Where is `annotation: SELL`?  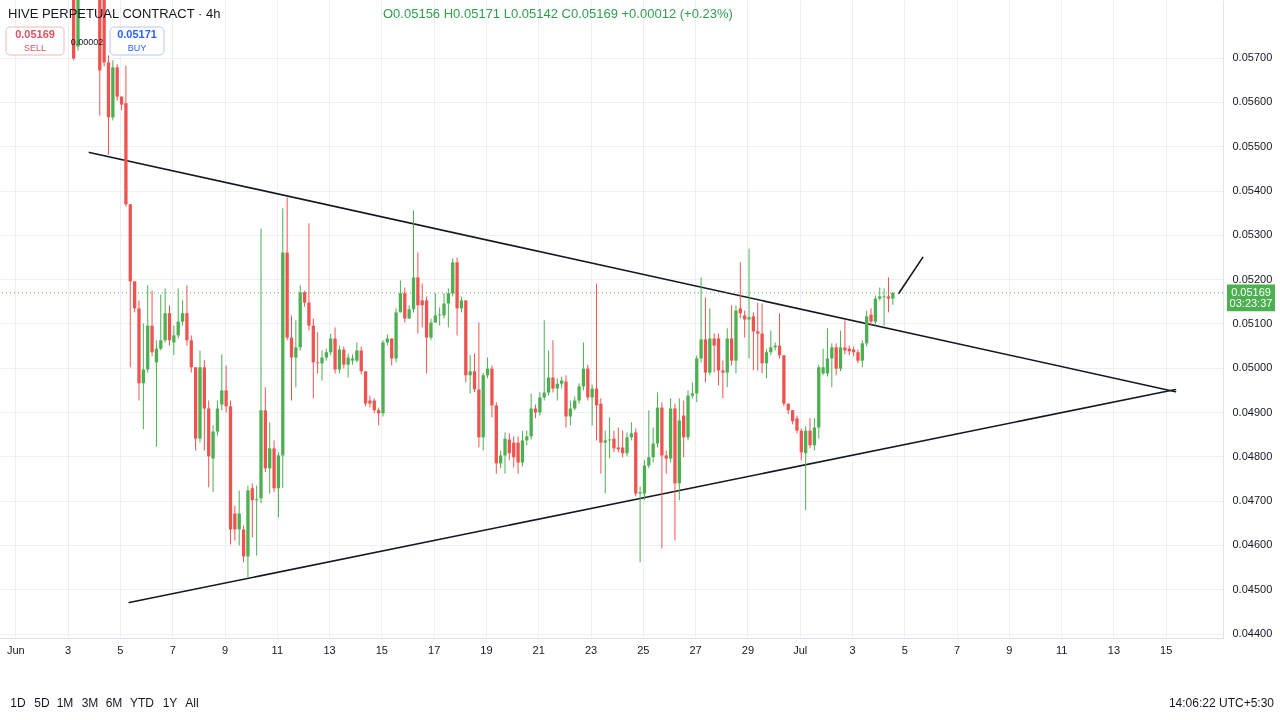
annotation: SELL is located at coordinates (35, 48).